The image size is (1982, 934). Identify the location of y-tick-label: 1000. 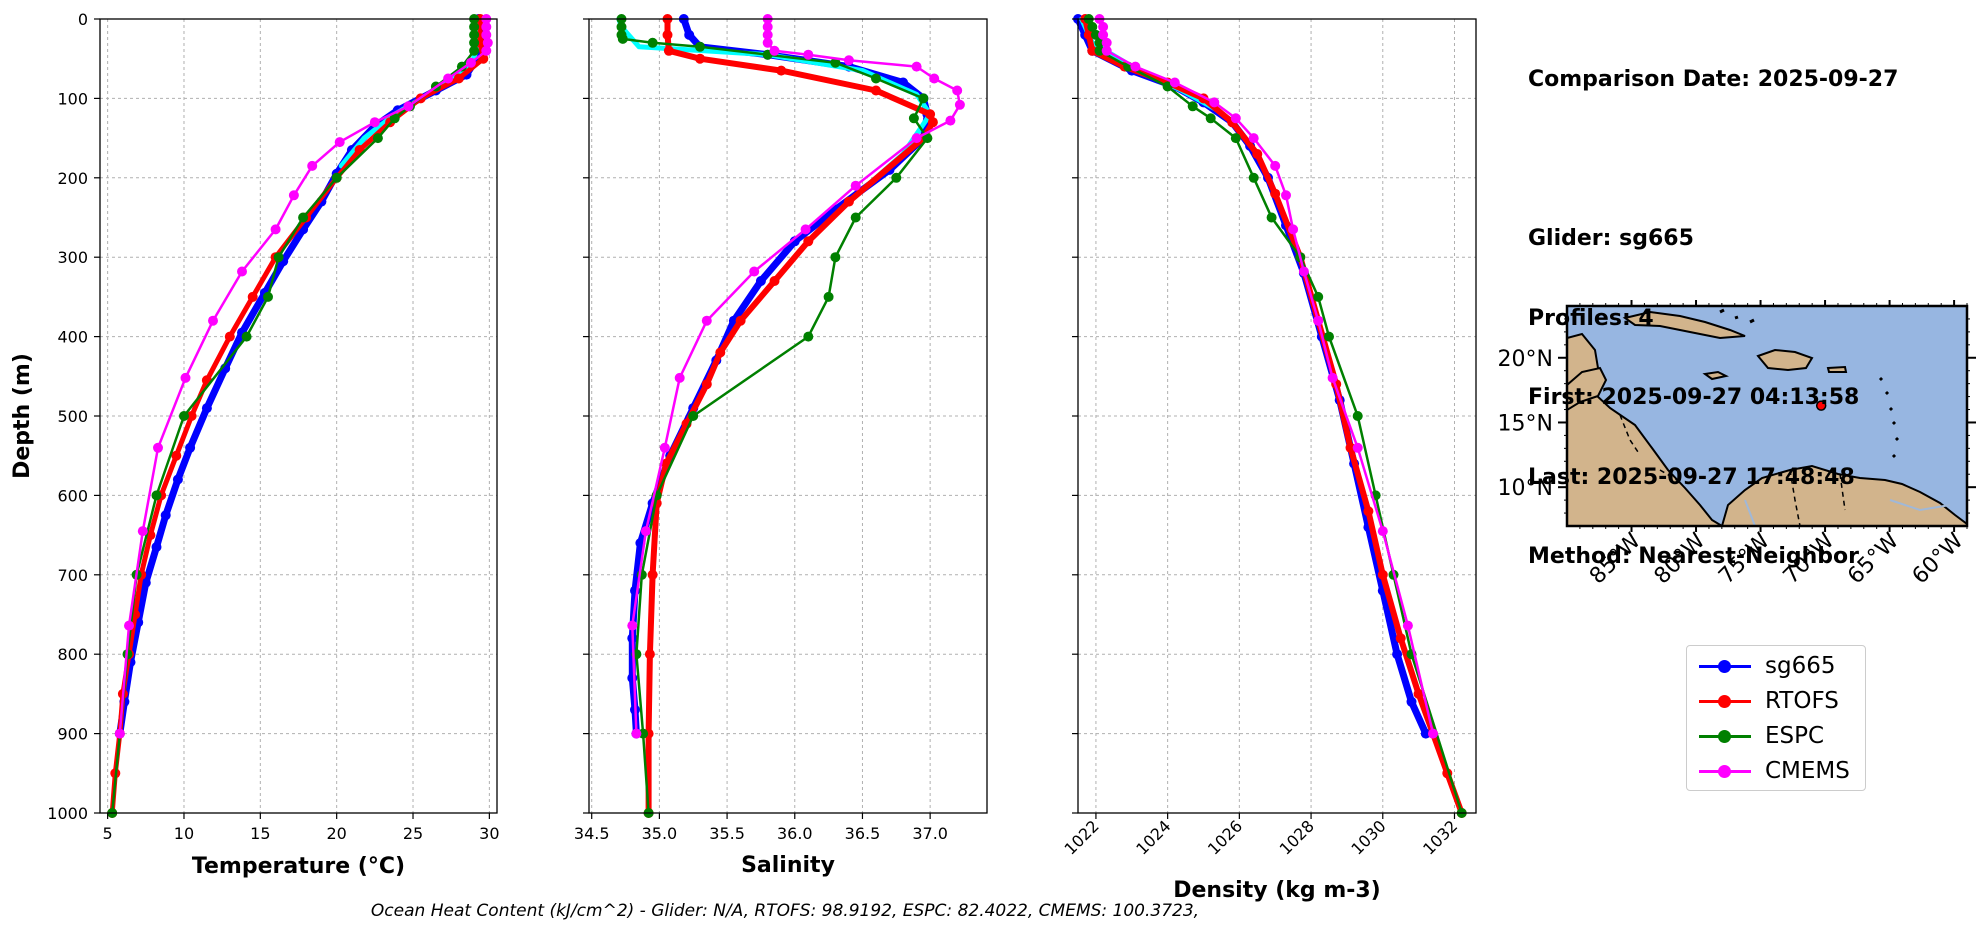
(67, 813).